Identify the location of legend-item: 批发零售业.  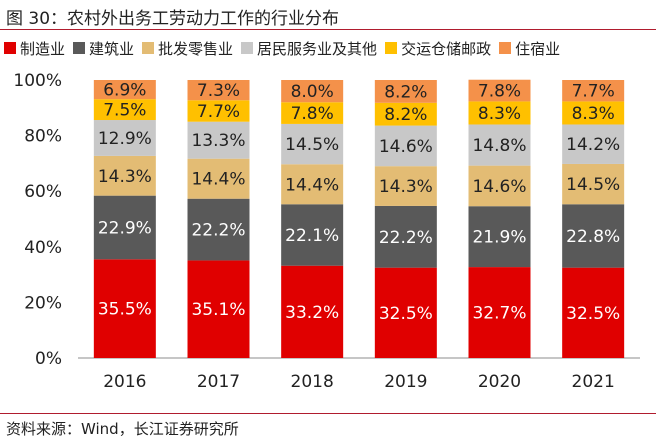
(187, 48).